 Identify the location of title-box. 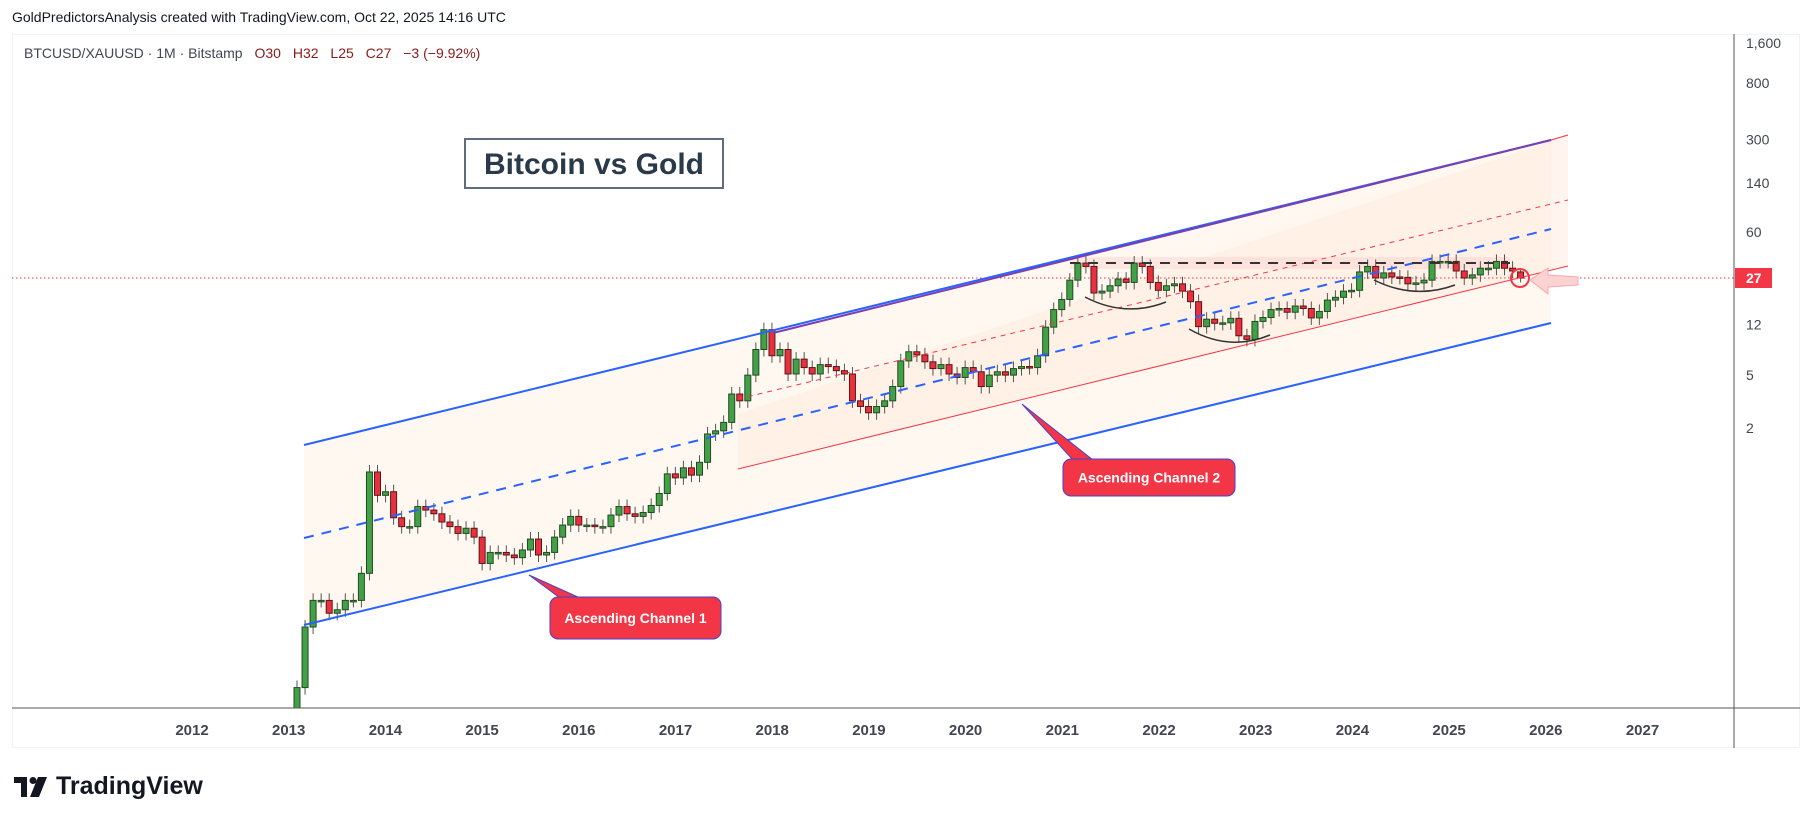
(594, 163).